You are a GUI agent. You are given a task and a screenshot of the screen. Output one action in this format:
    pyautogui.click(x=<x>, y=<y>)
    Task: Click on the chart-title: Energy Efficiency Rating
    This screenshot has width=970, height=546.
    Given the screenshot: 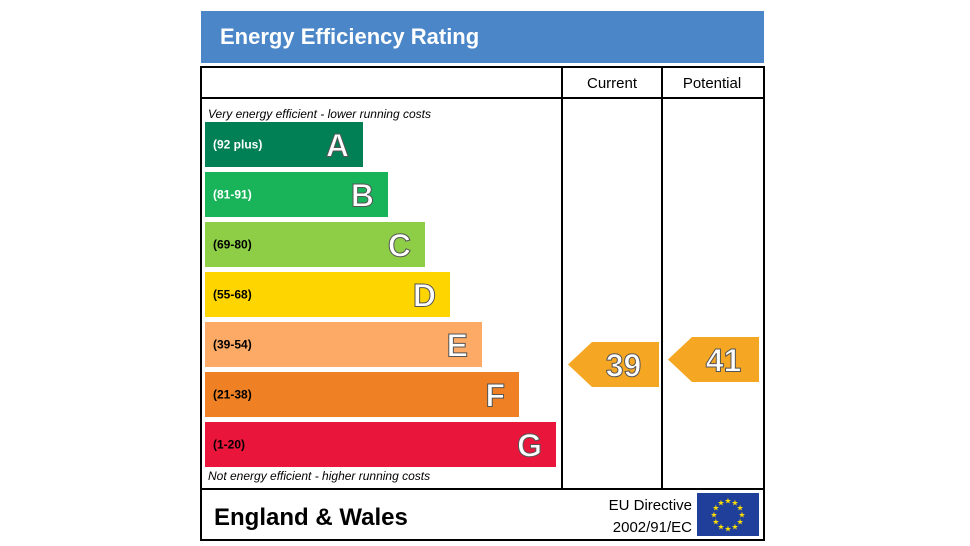 What is the action you would take?
    pyautogui.click(x=349, y=36)
    